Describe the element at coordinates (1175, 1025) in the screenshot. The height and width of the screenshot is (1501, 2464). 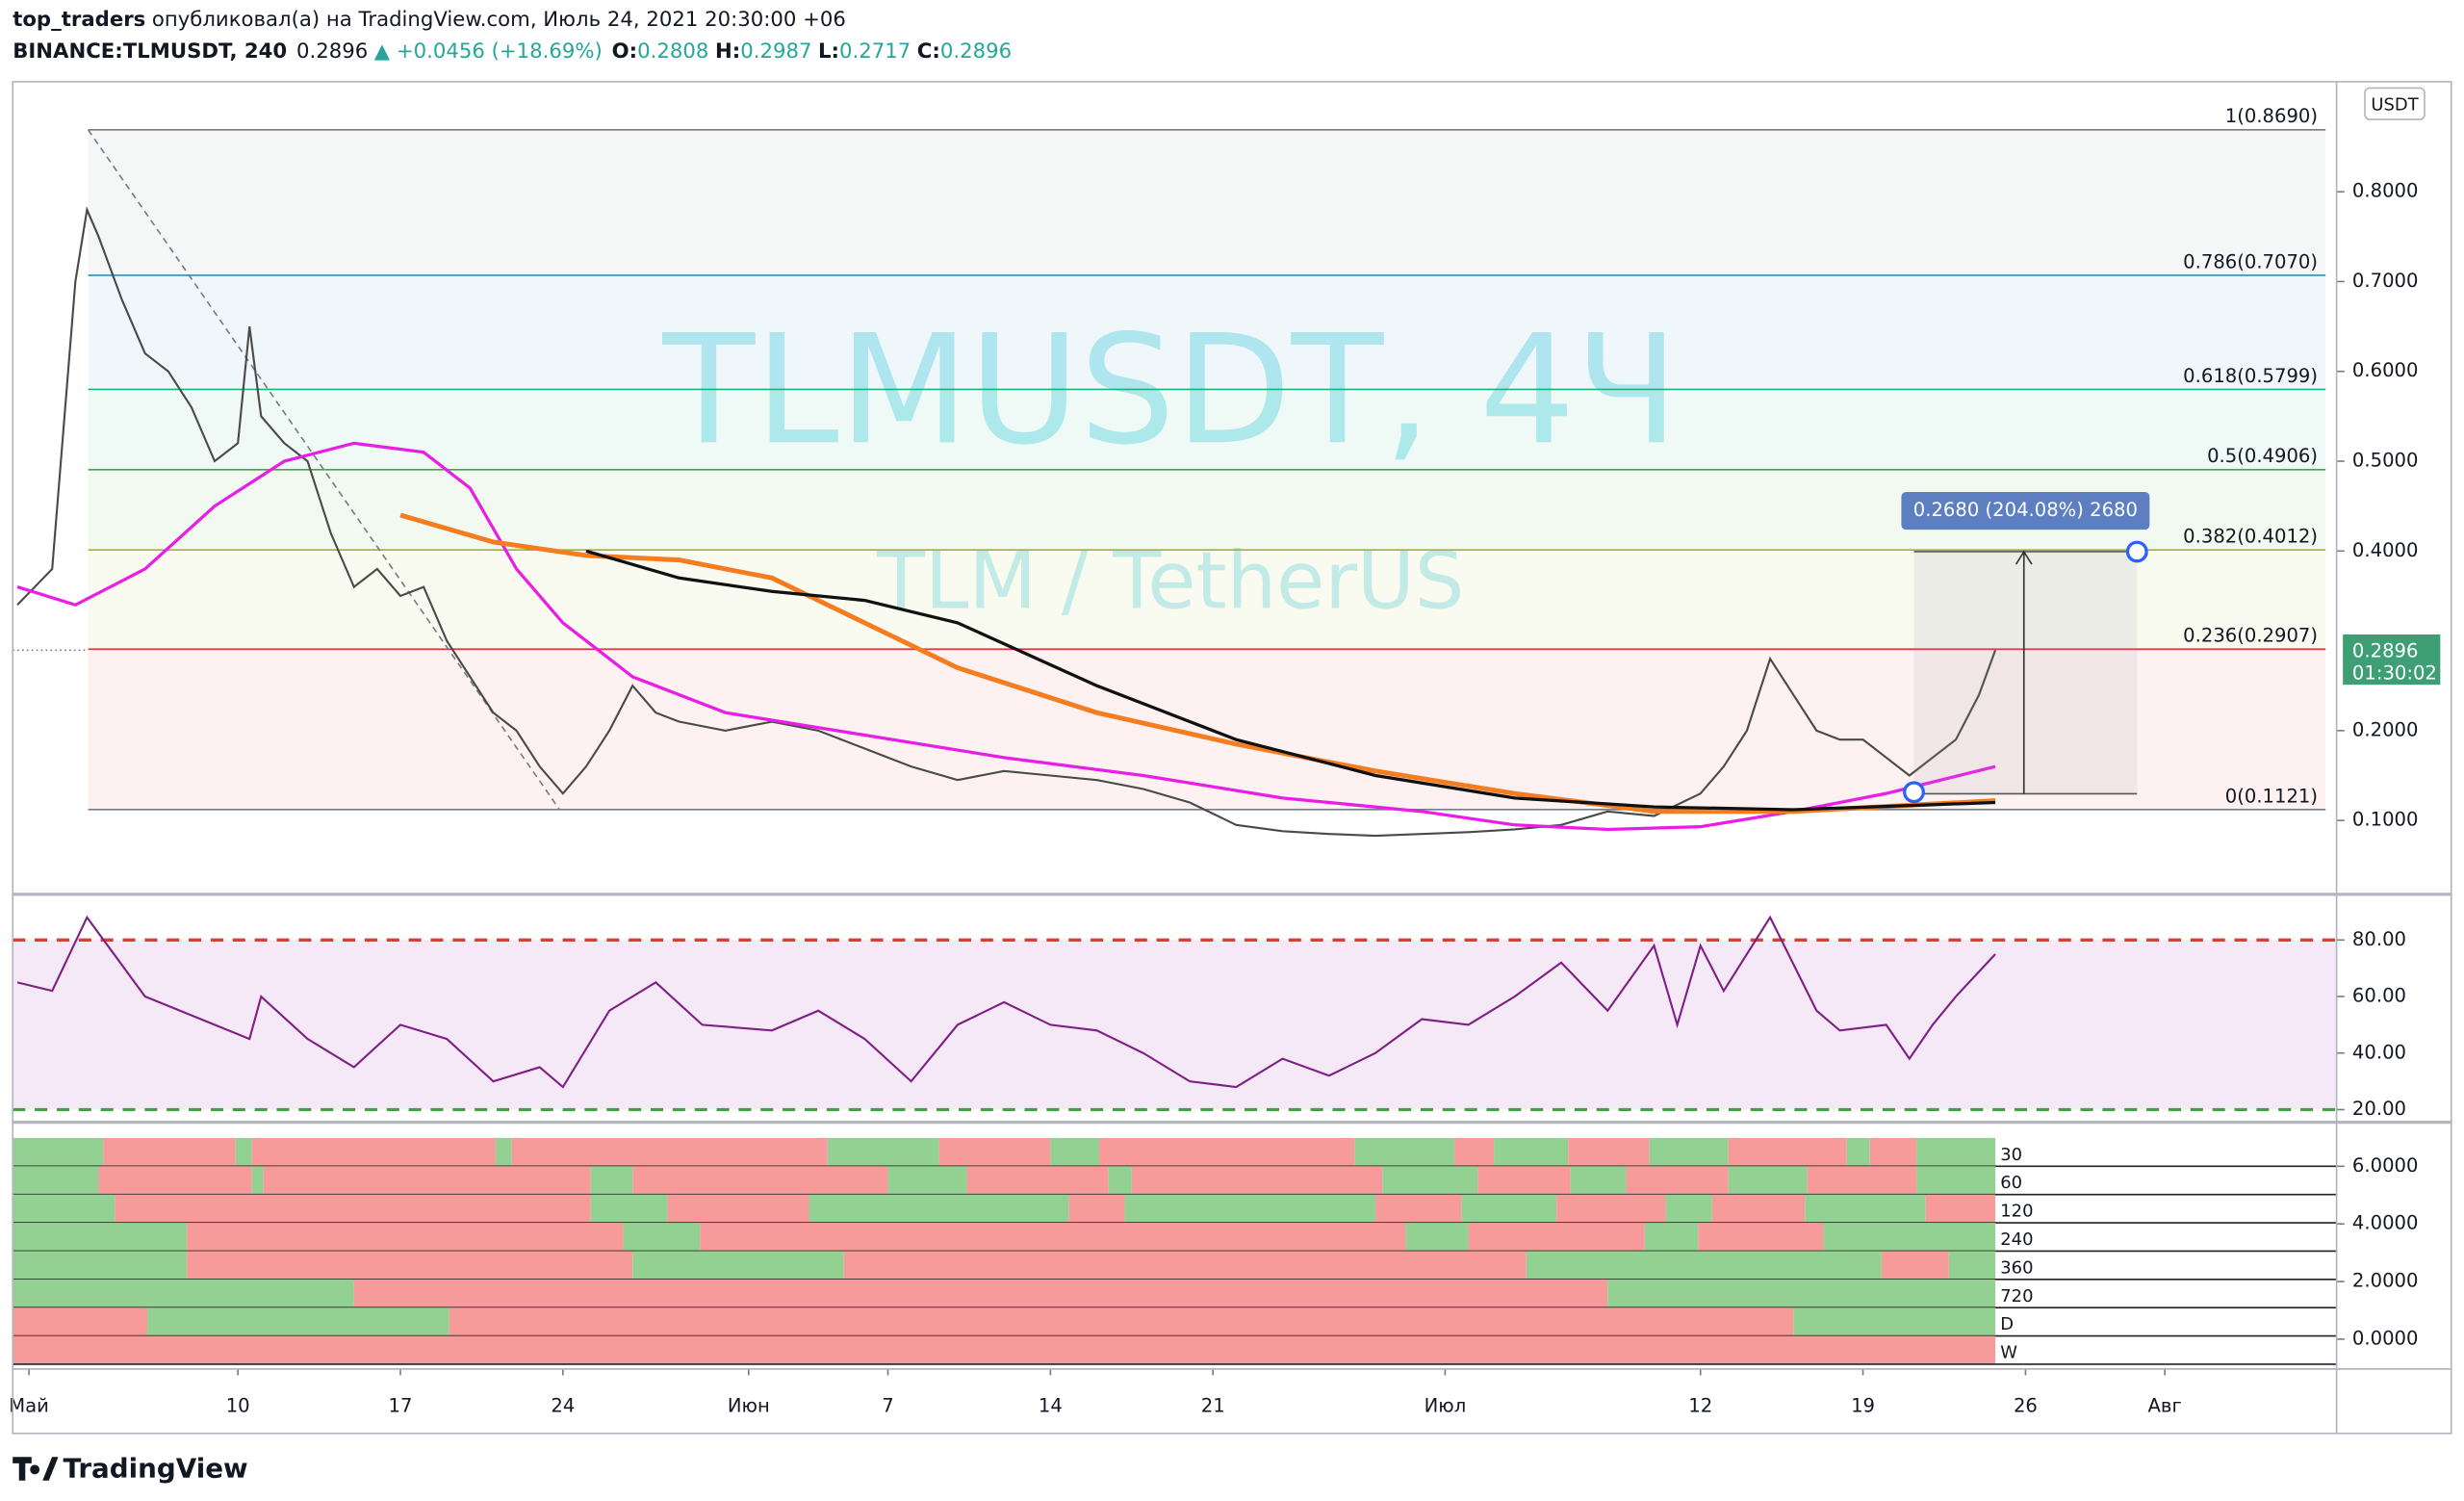
I see `rsi-band` at that location.